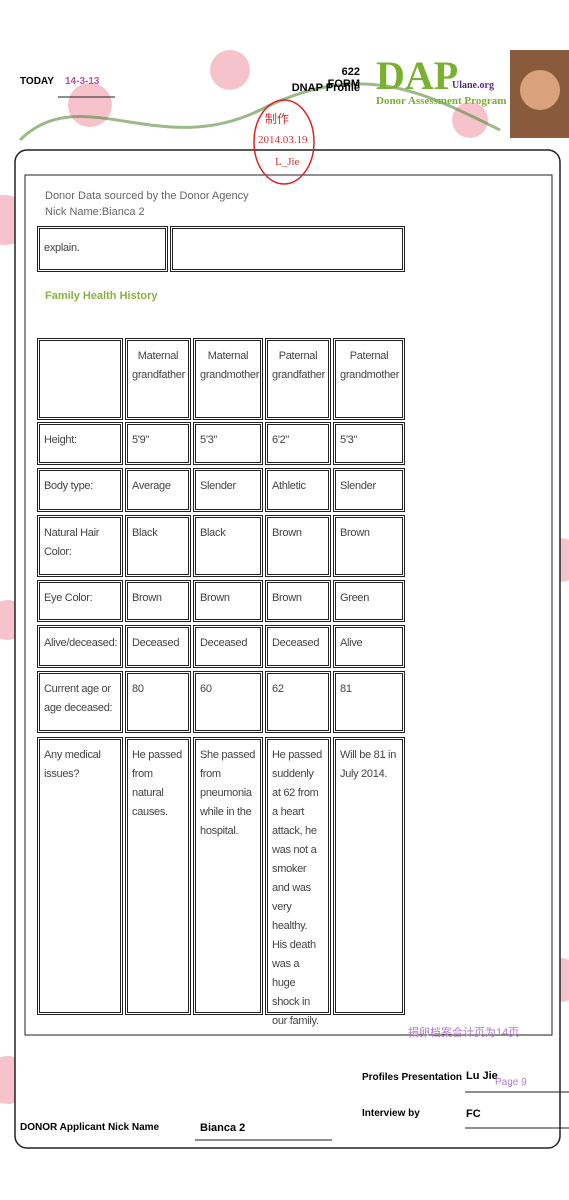 This screenshot has width=569, height=1200. I want to click on row-label: Height:, so click(80, 443).